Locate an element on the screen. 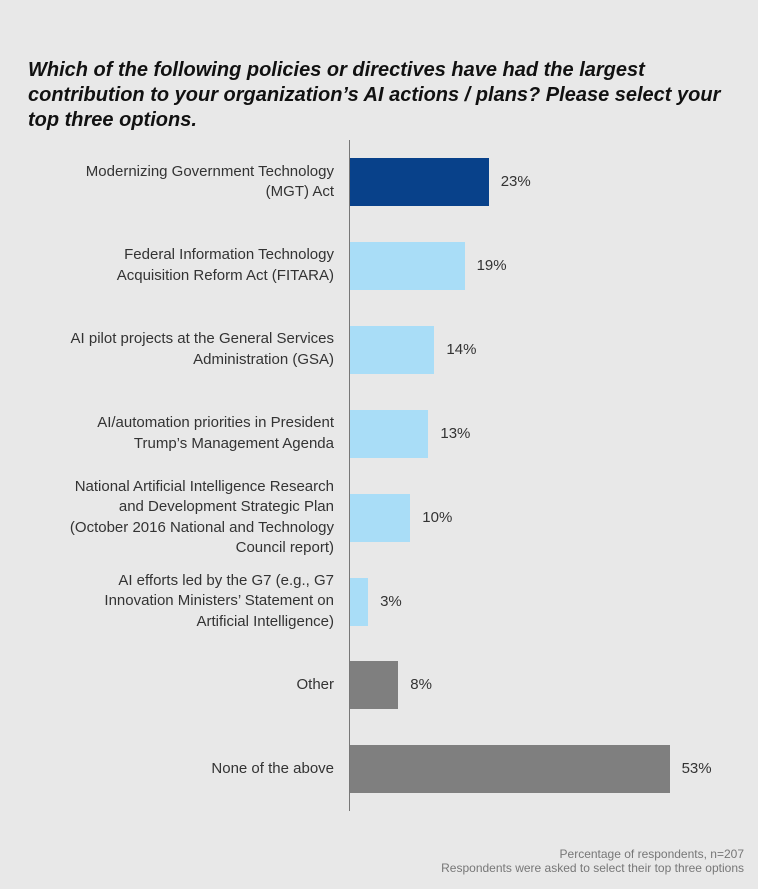 This screenshot has height=889, width=758. category-label-line: Artificial Intelligence) is located at coordinates (265, 621).